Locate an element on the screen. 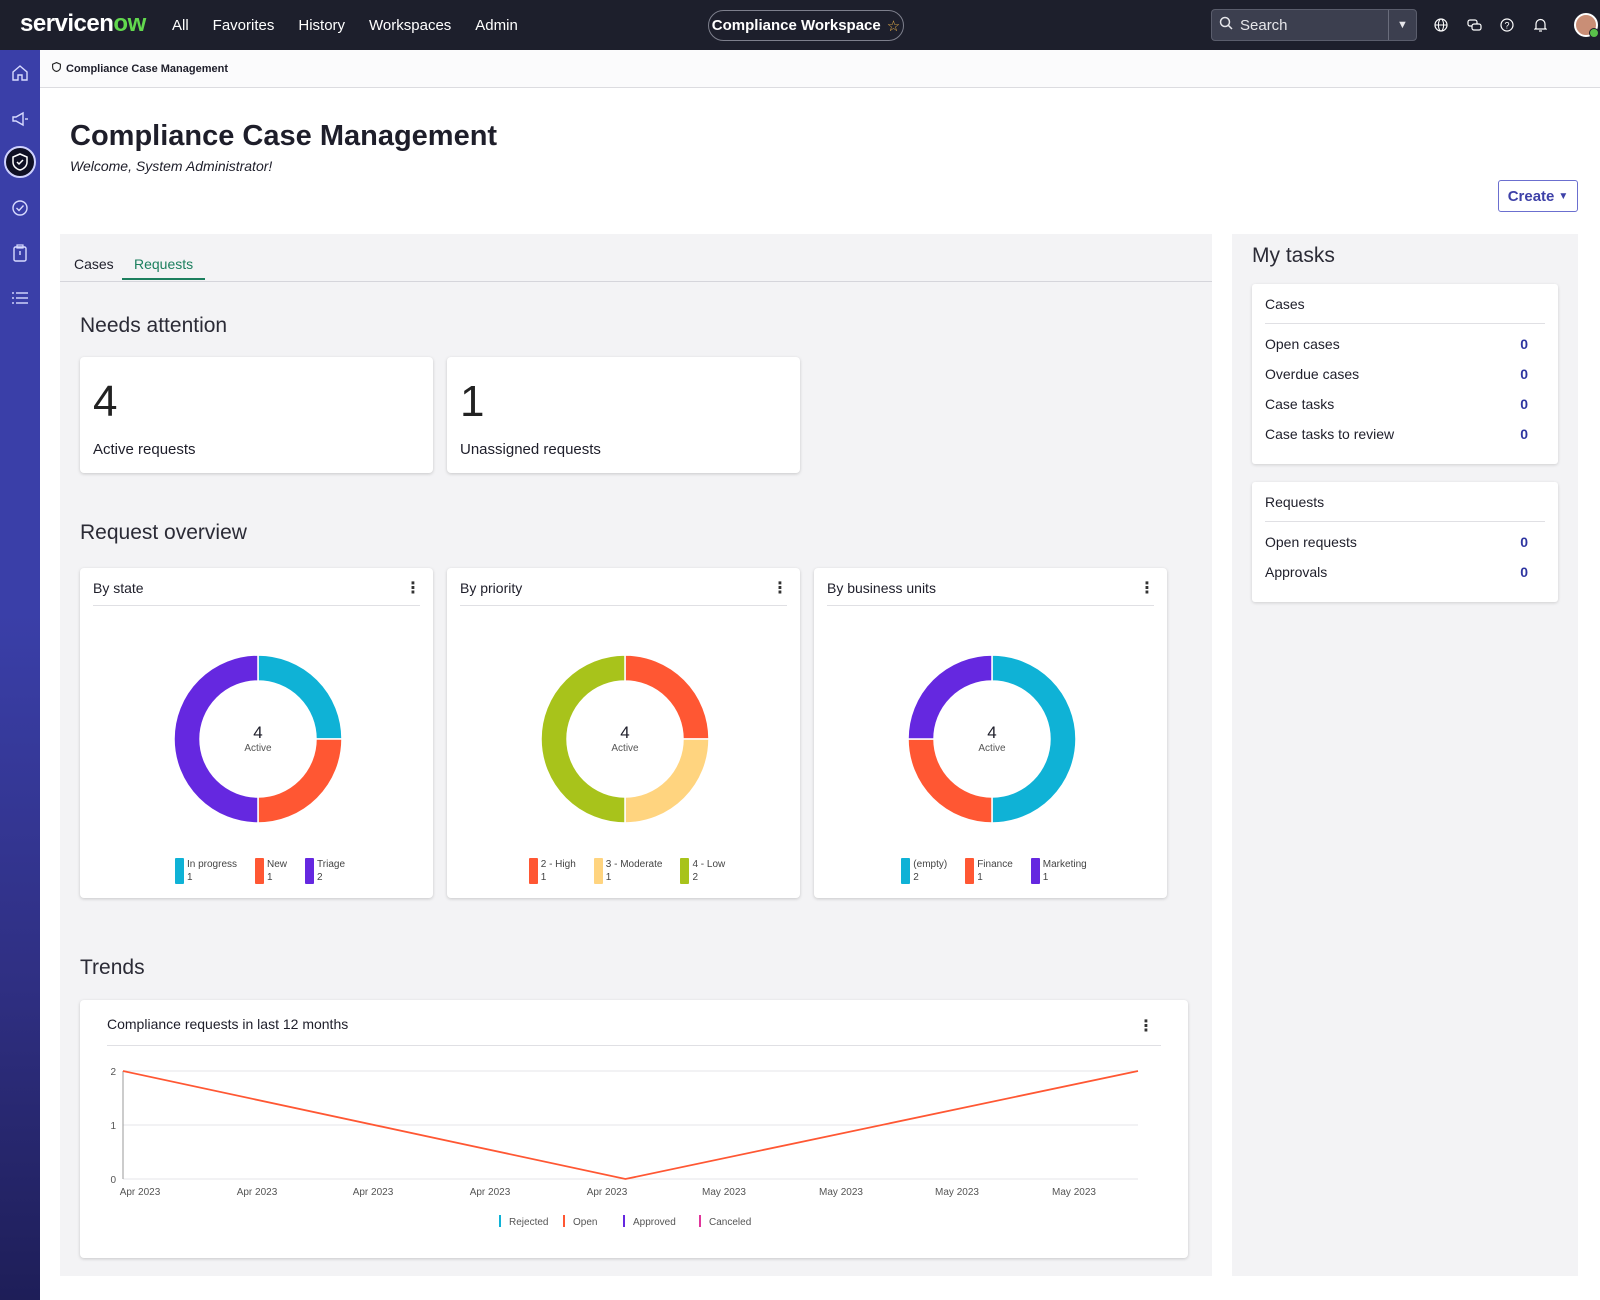  legend-label: 4 - Low 2 is located at coordinates (708, 871).